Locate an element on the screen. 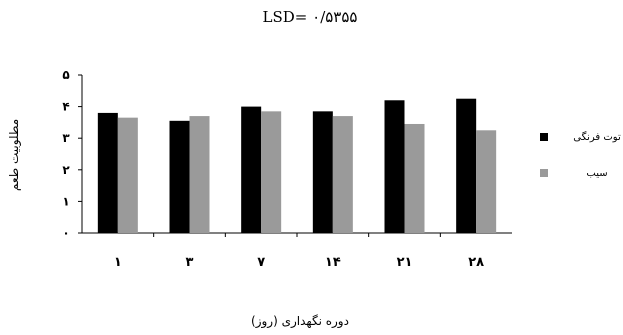  y-tick-label: ۲ is located at coordinates (66, 170).